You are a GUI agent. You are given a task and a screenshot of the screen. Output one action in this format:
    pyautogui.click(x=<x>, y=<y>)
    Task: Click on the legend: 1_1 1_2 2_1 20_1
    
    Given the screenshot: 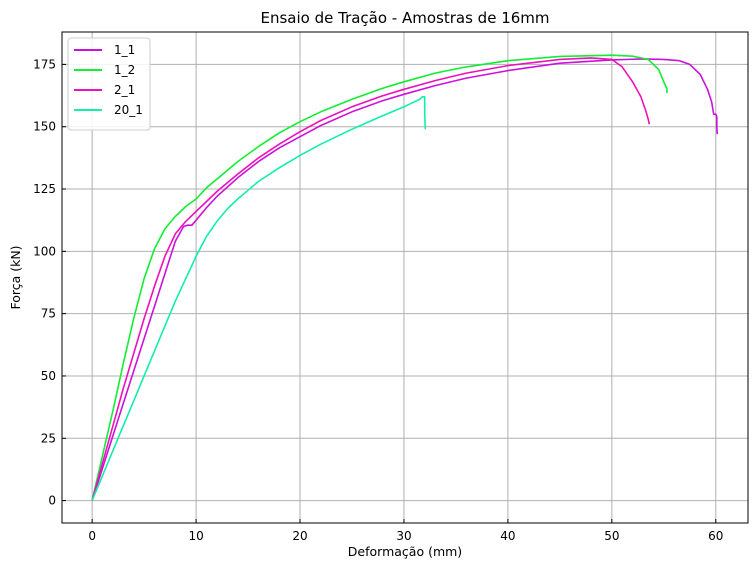 What is the action you would take?
    pyautogui.click(x=109, y=84)
    